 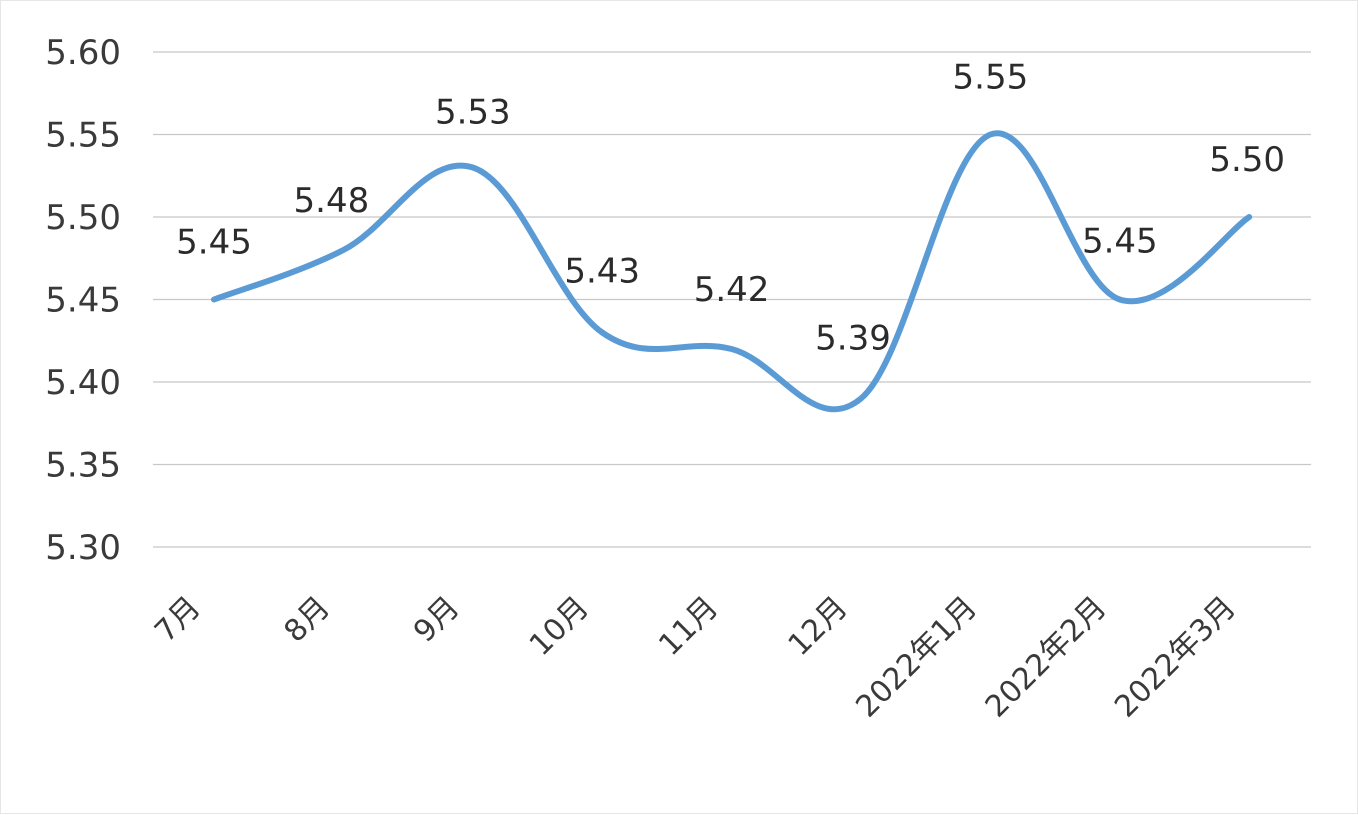 What do you see at coordinates (307, 619) in the screenshot?
I see `x-tick-label: 8月` at bounding box center [307, 619].